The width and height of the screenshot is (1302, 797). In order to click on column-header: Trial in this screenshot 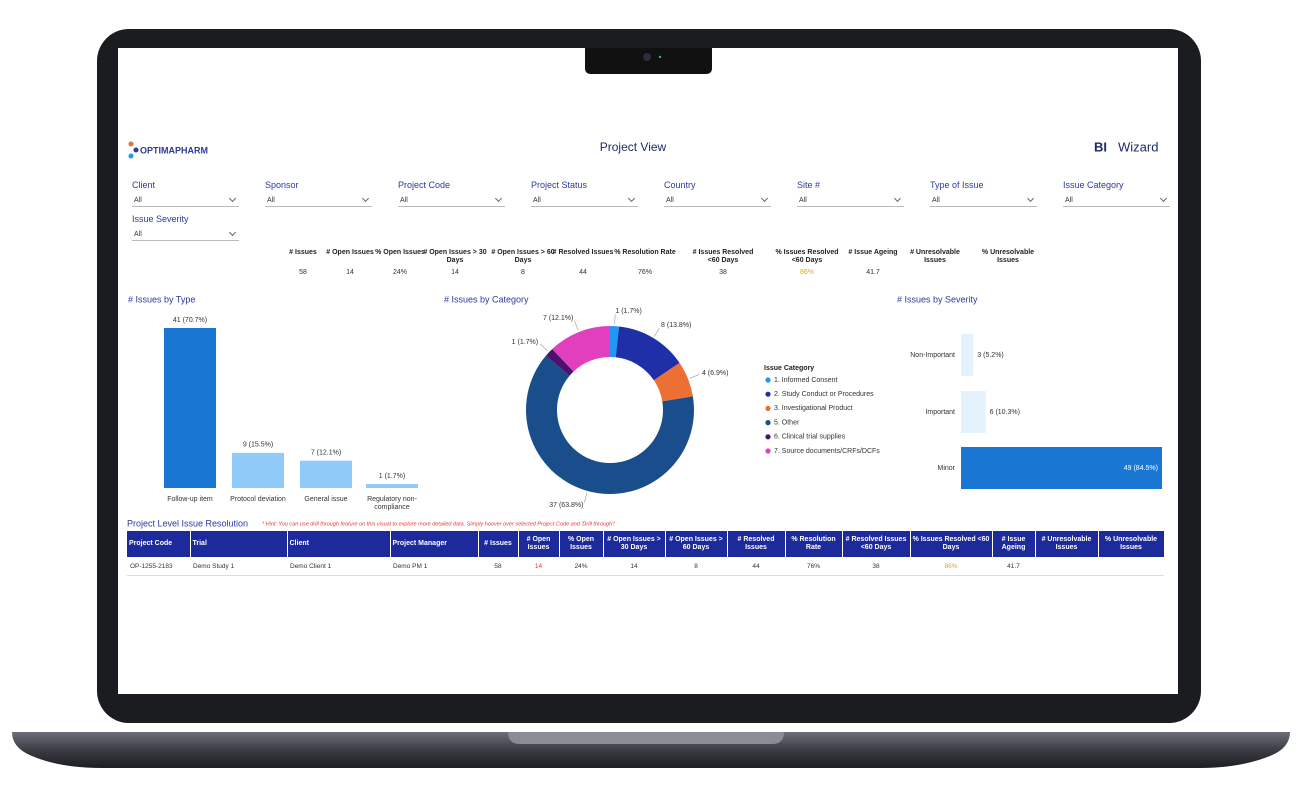, I will do `click(239, 544)`.